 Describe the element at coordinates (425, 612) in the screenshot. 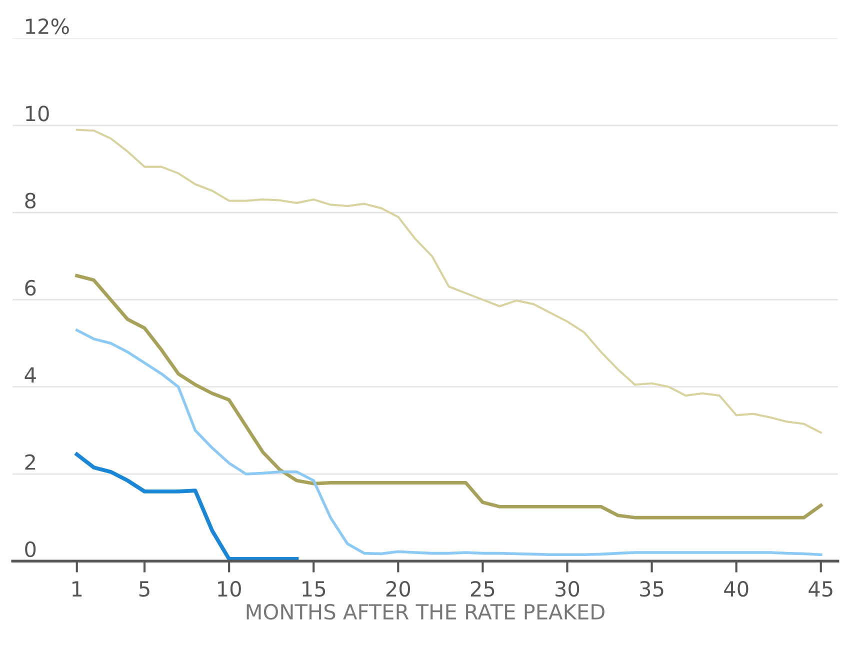

I see `x-axis-title: MONTHS AFTER THE RATE PEAKED` at that location.